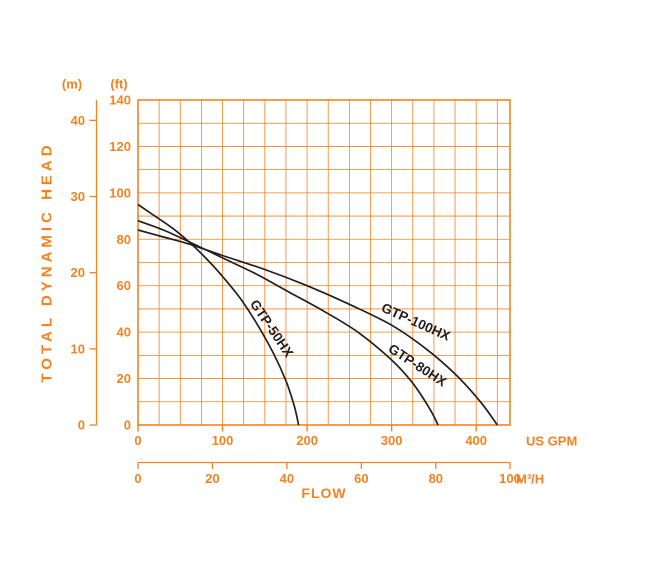 The height and width of the screenshot is (588, 650). What do you see at coordinates (81, 425) in the screenshot?
I see `m-tick-label: 0` at bounding box center [81, 425].